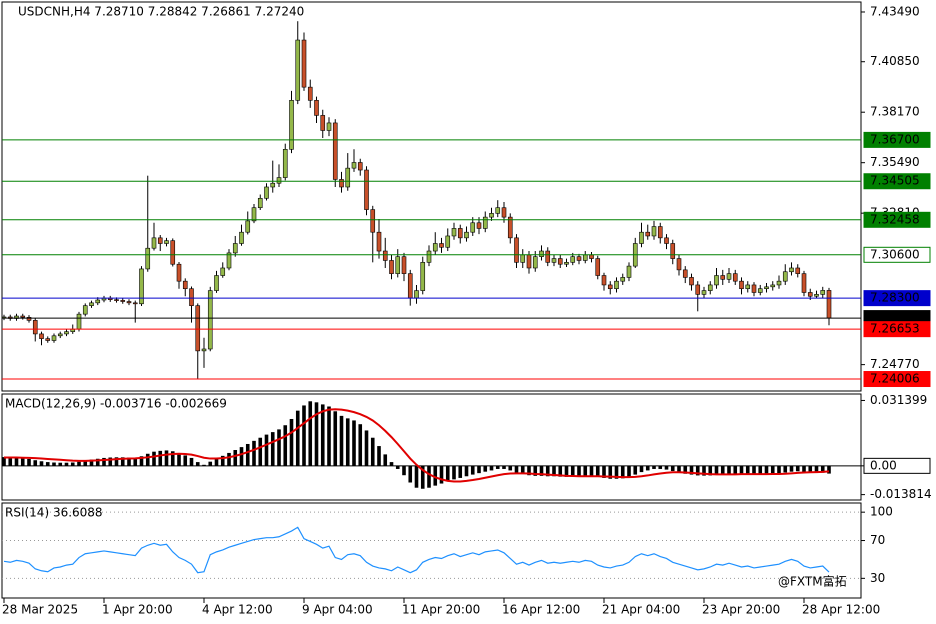 The height and width of the screenshot is (624, 936). I want to click on x-tick-label: 9 Apr 04:00, so click(337, 610).